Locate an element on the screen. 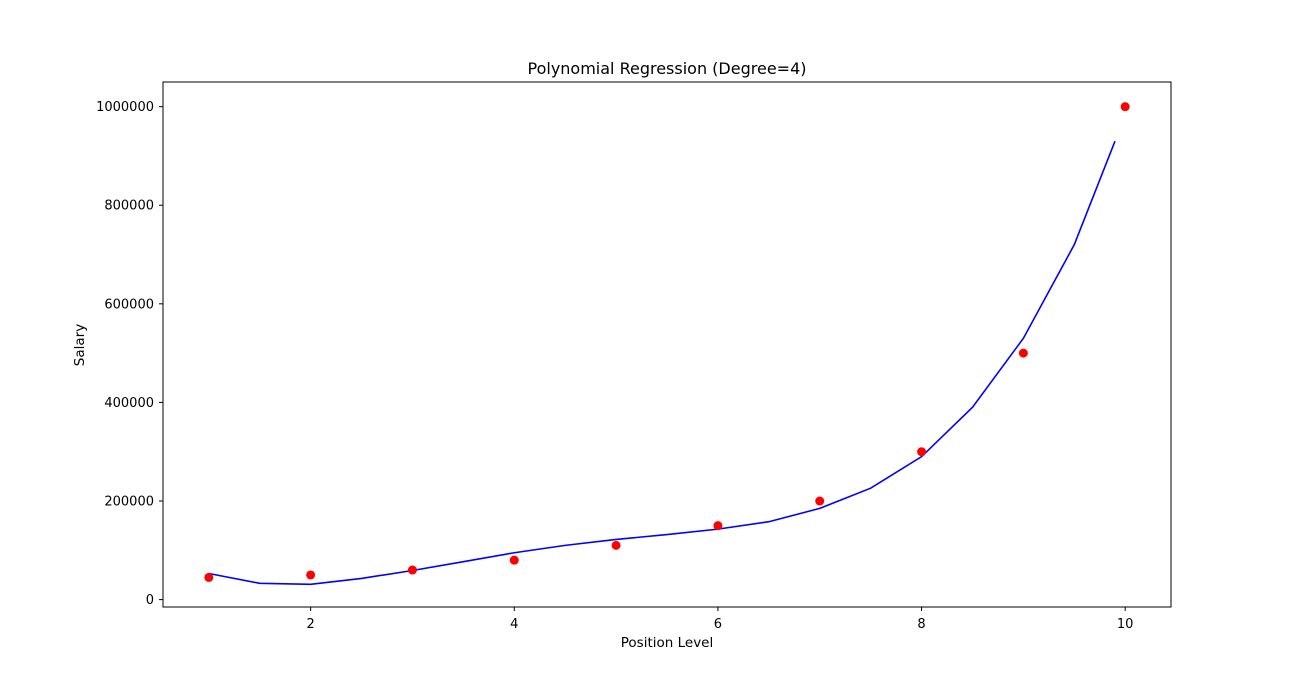  y-axis-label: Salary is located at coordinates (80, 345).